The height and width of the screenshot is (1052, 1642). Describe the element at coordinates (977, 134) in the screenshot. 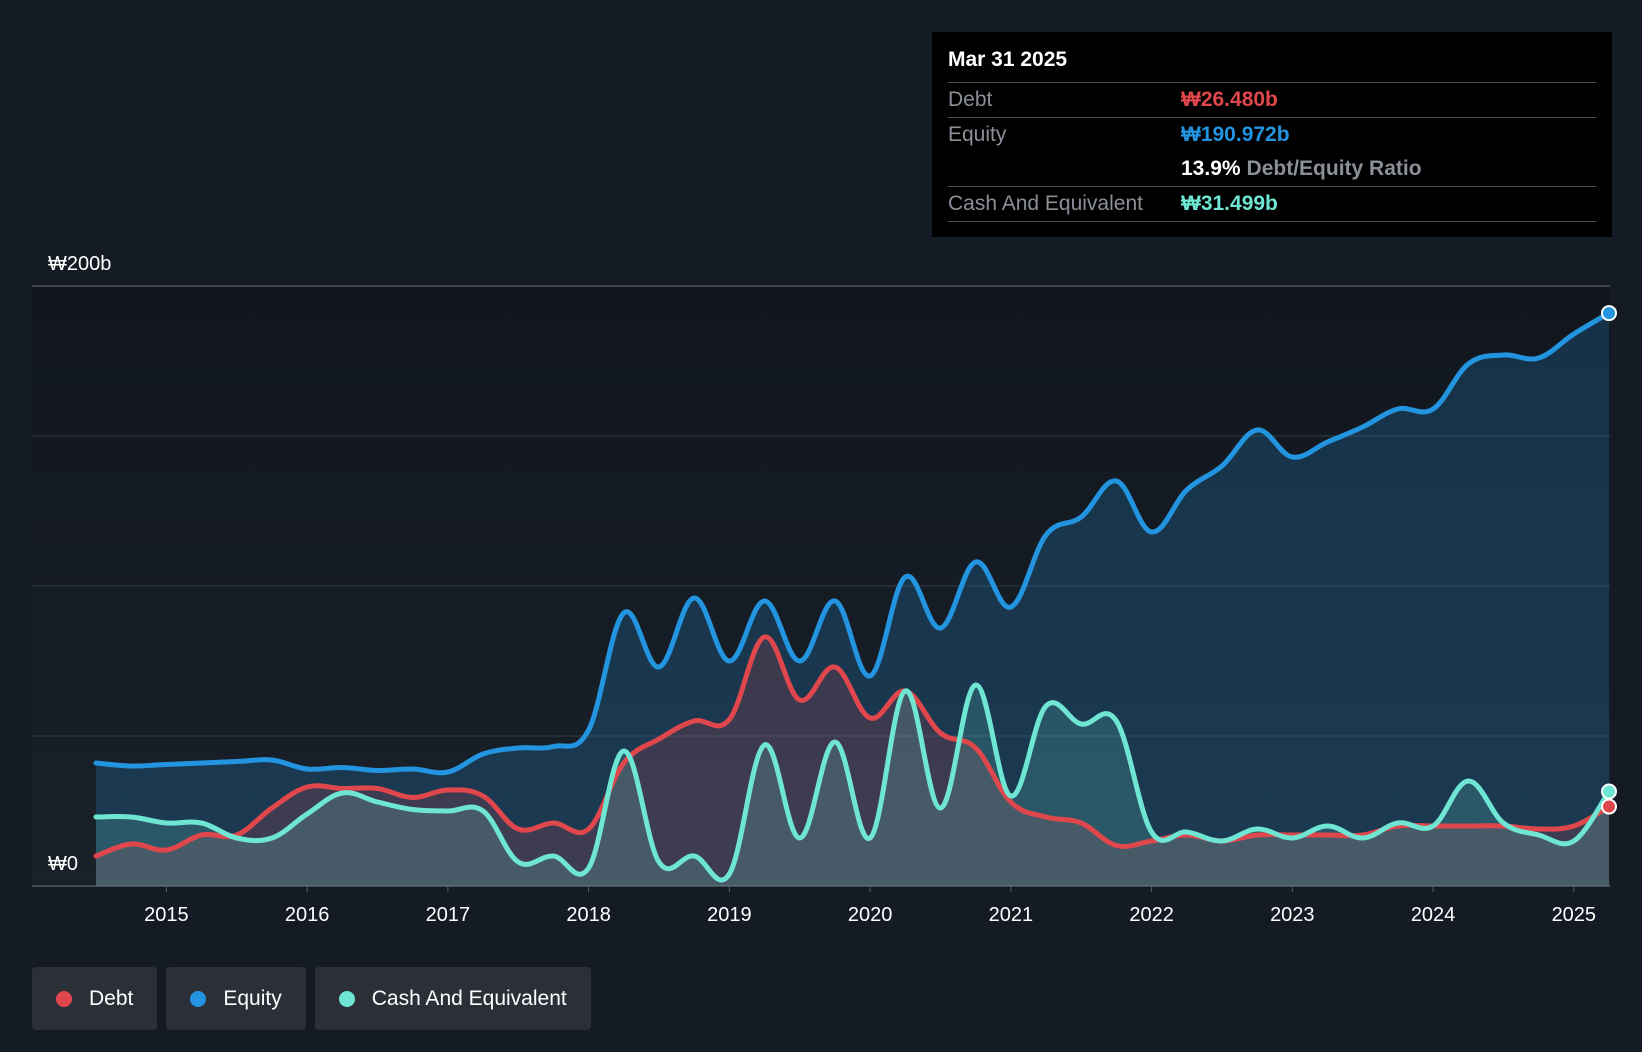

I see `tooltip-equity-label: Equity` at that location.